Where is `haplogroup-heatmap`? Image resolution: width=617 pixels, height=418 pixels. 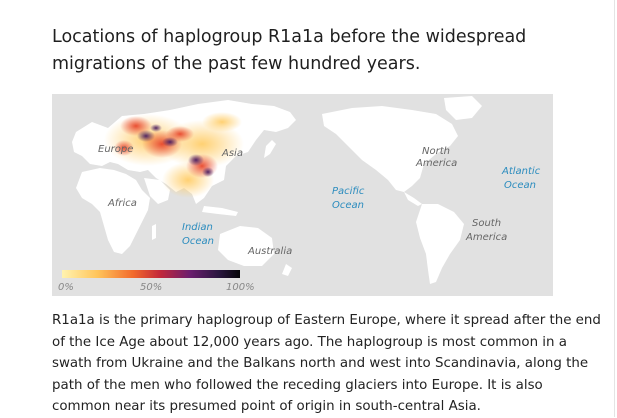 haplogroup-heatmap is located at coordinates (174, 155).